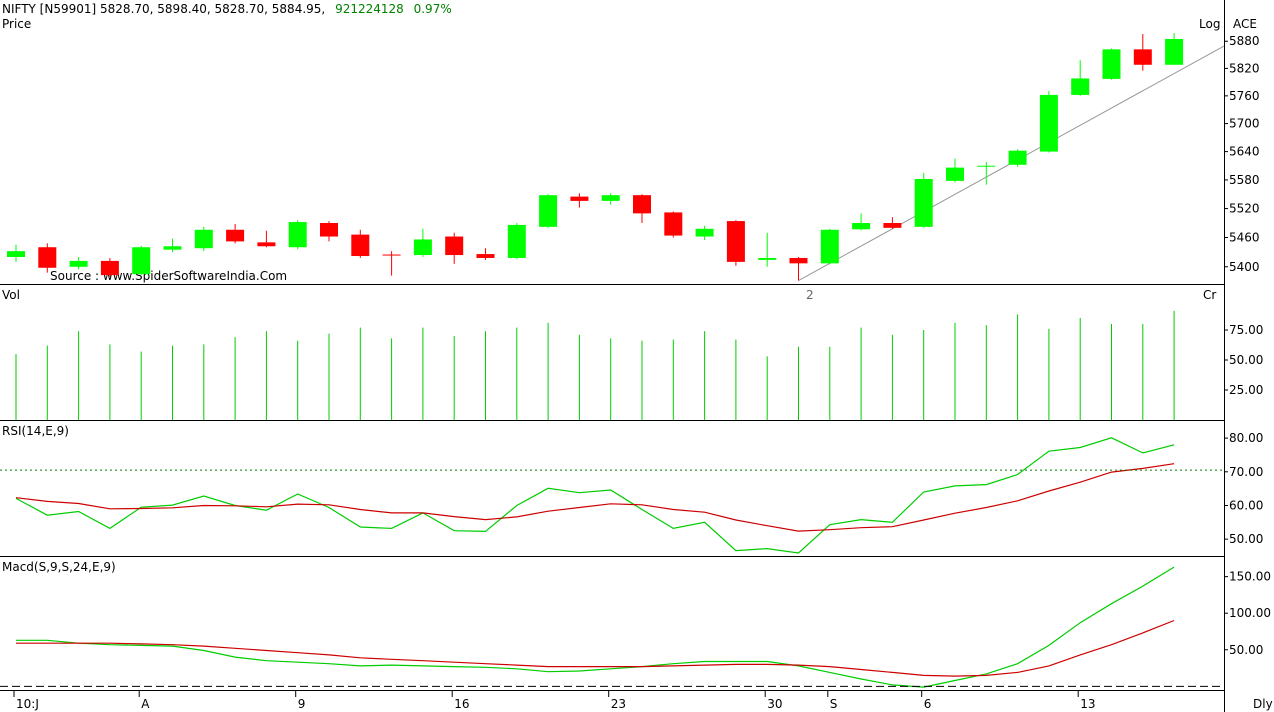 This screenshot has width=1274, height=712. I want to click on volume-tick-label: 25.00, so click(1246, 390).